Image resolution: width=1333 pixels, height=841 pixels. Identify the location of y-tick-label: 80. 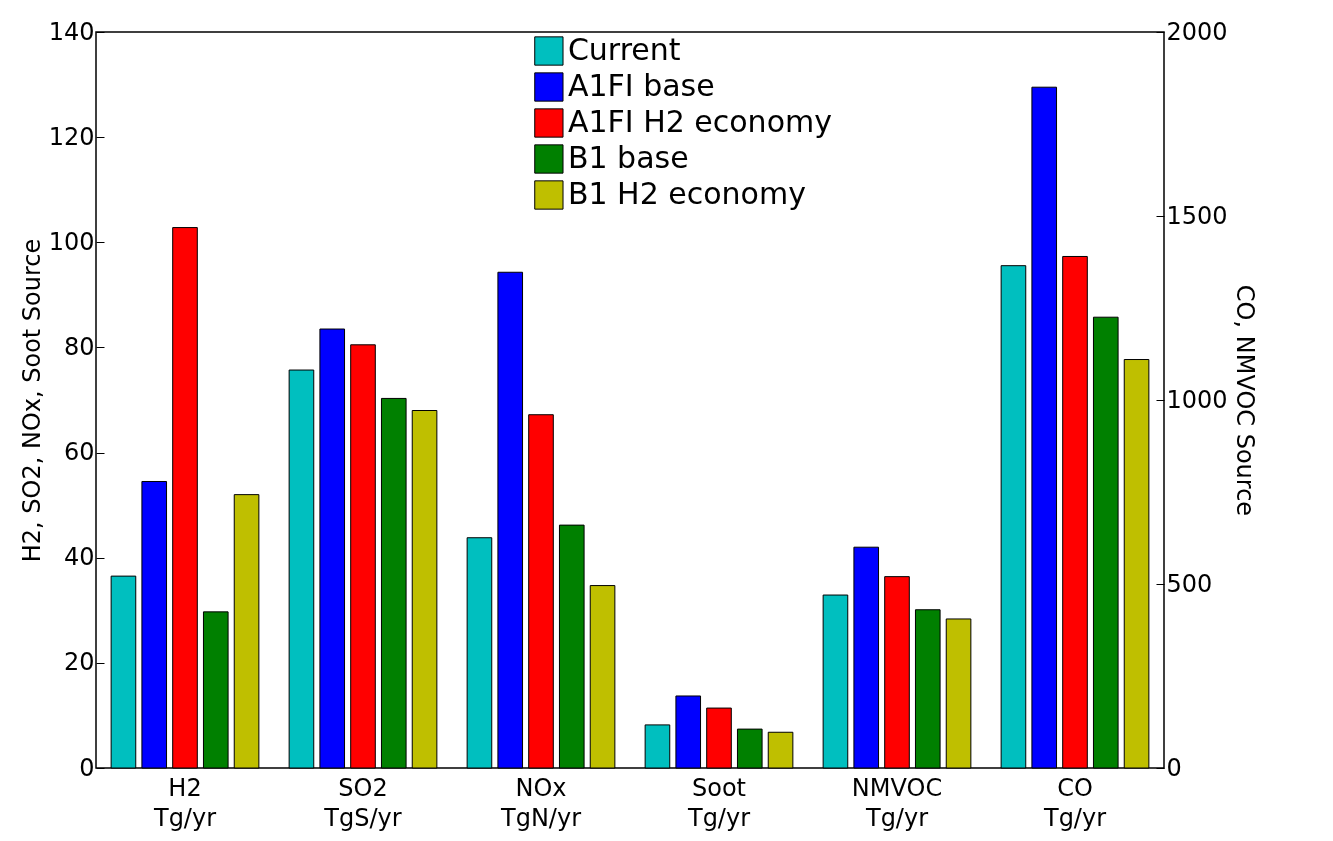
(79, 346).